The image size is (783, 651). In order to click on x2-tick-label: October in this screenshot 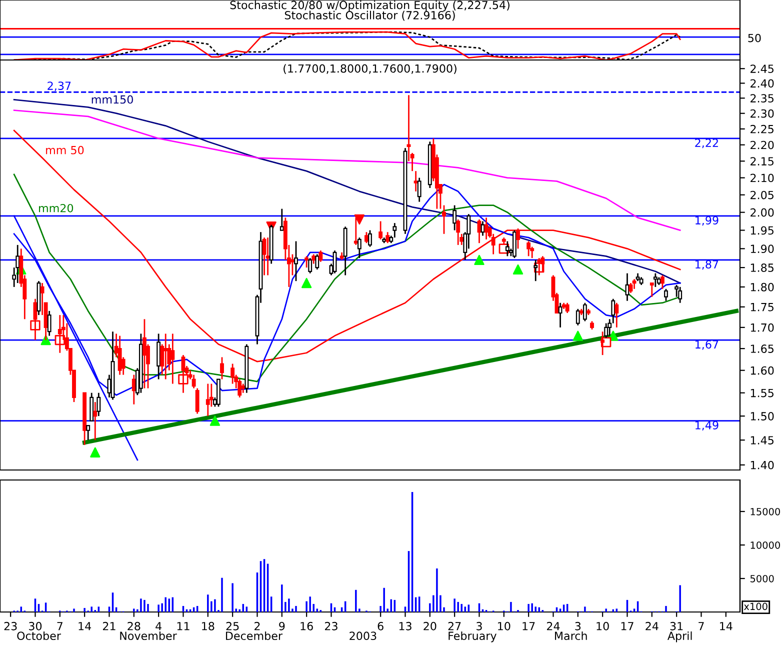, I will do `click(39, 635)`.